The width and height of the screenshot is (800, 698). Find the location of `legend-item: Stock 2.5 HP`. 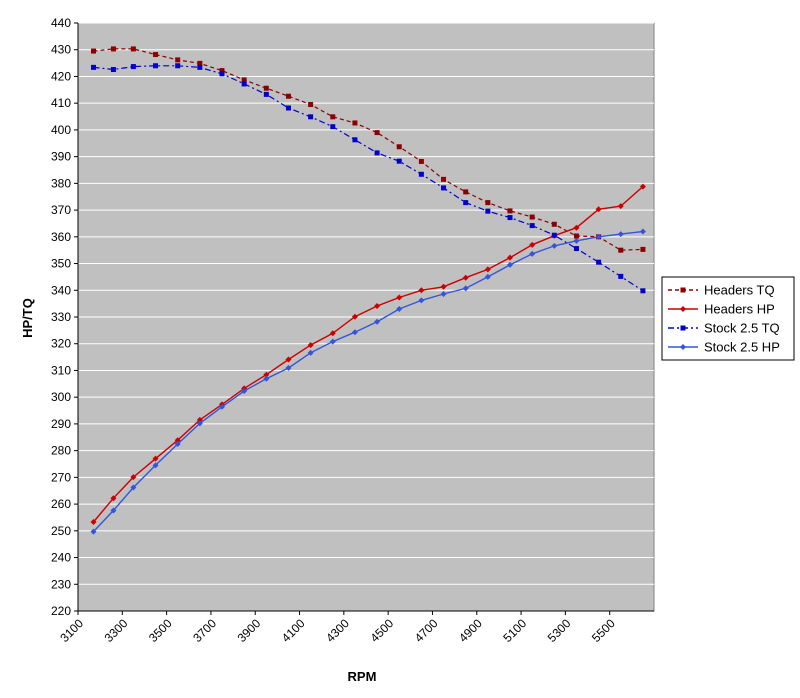

legend-item: Stock 2.5 HP is located at coordinates (724, 347).